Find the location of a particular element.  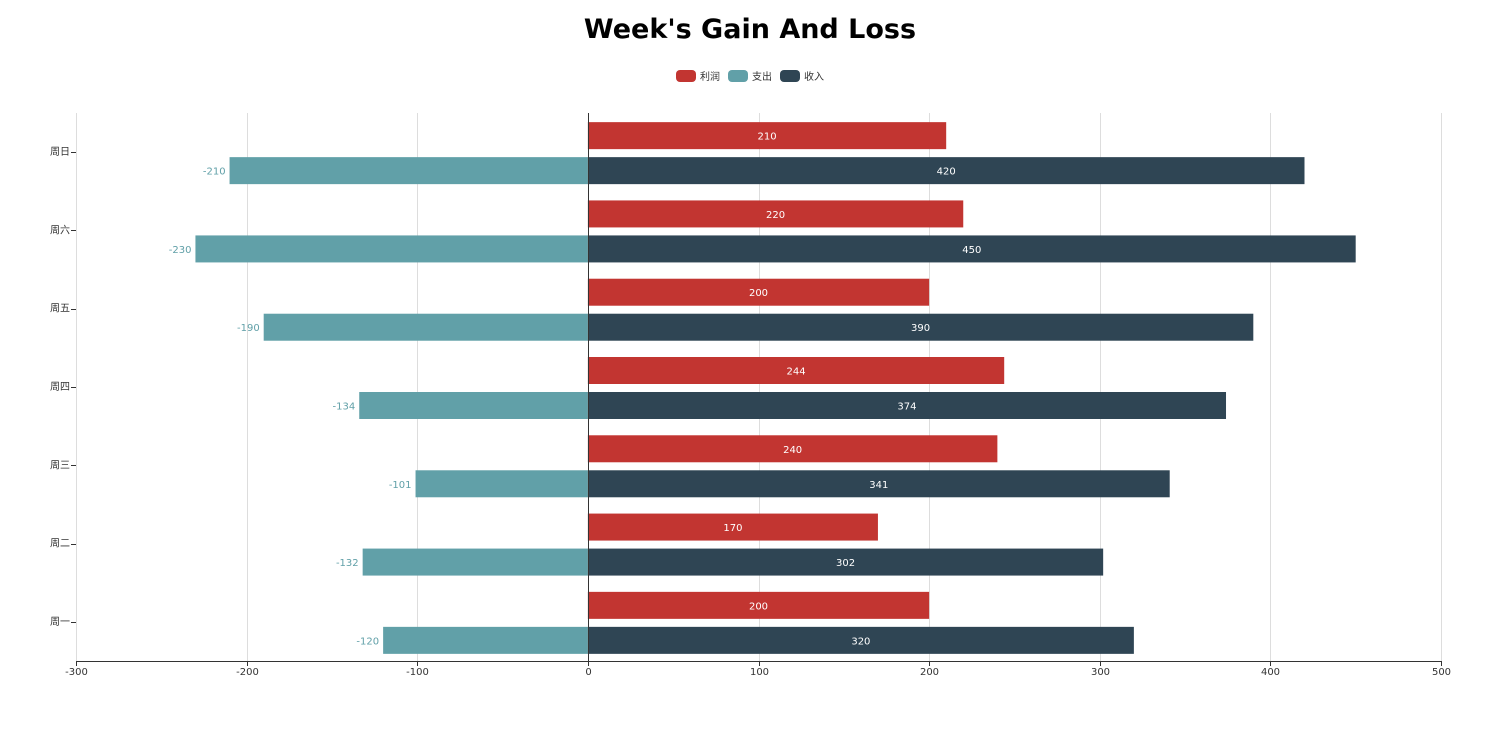

legend-swatch-profit is located at coordinates (686, 75).